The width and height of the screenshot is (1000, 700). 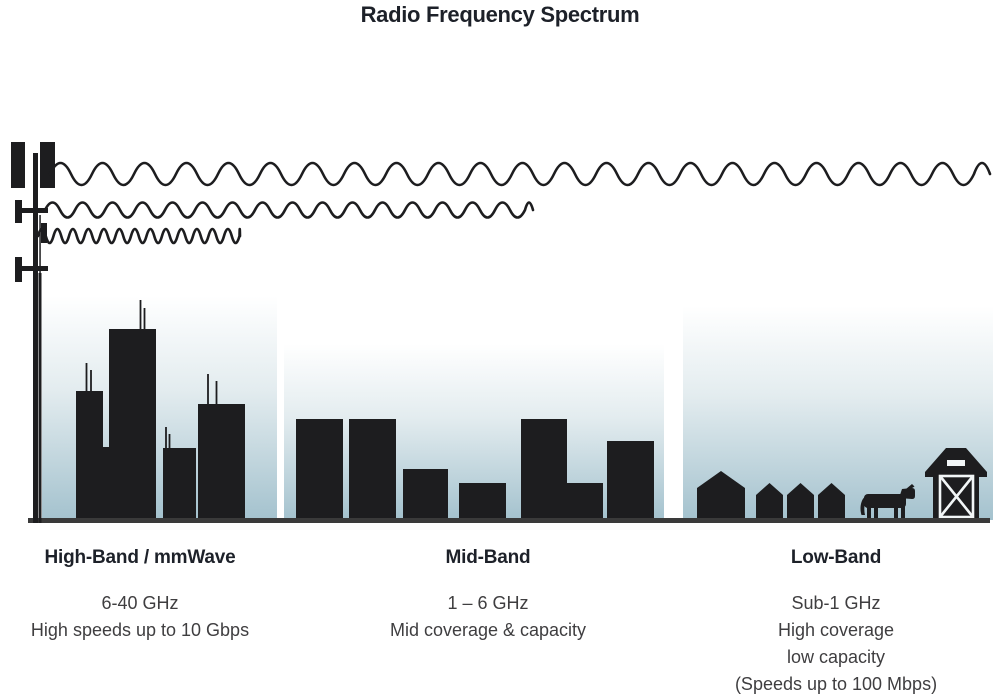 What do you see at coordinates (140, 557) in the screenshot?
I see `band-heading: High-Band / mmWave` at bounding box center [140, 557].